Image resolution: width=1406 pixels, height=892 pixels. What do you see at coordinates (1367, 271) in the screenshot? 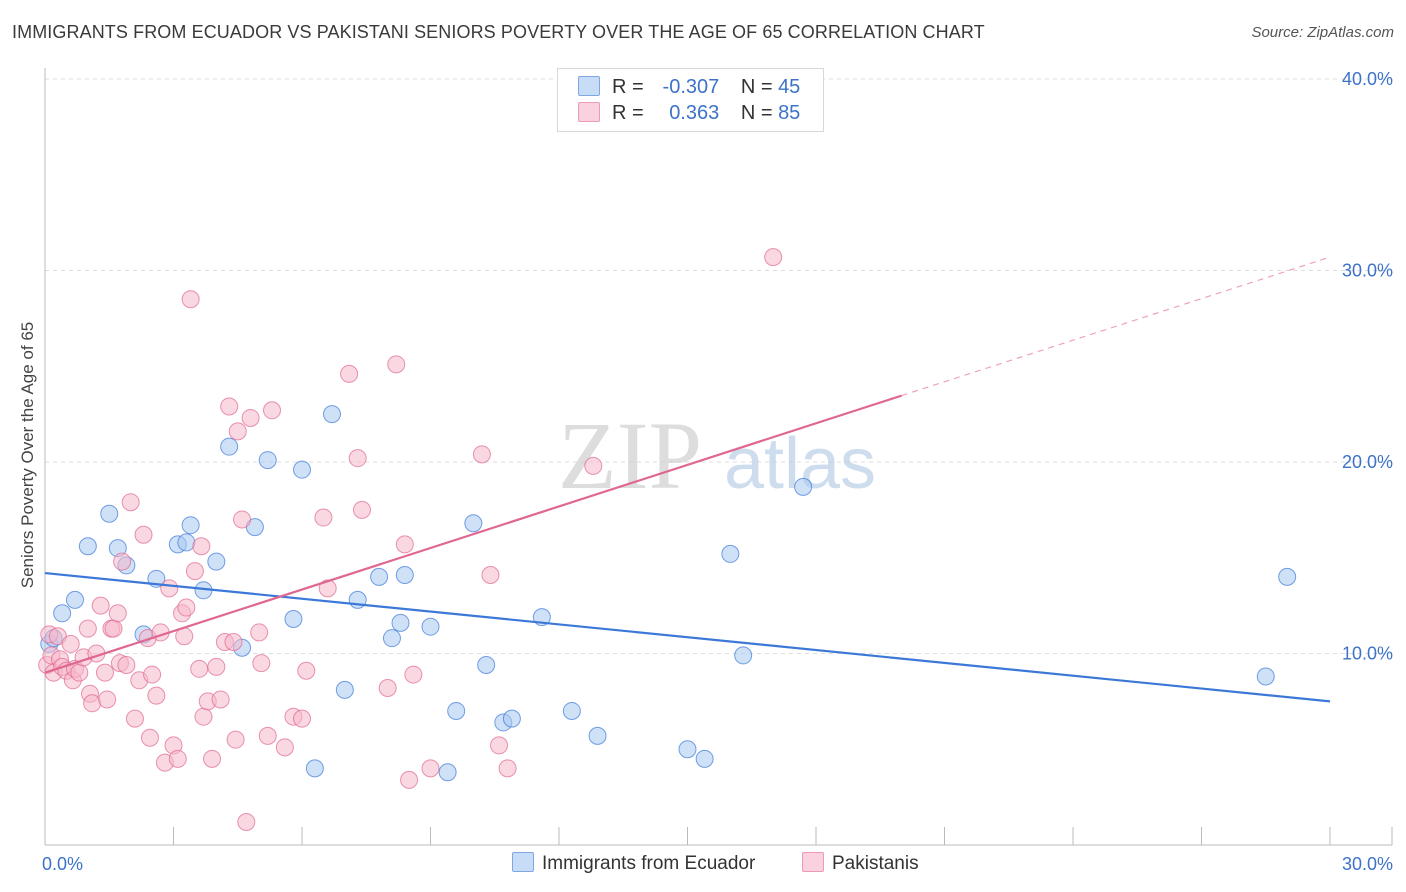
I see `y-tick-label: 30.0%` at bounding box center [1367, 271].